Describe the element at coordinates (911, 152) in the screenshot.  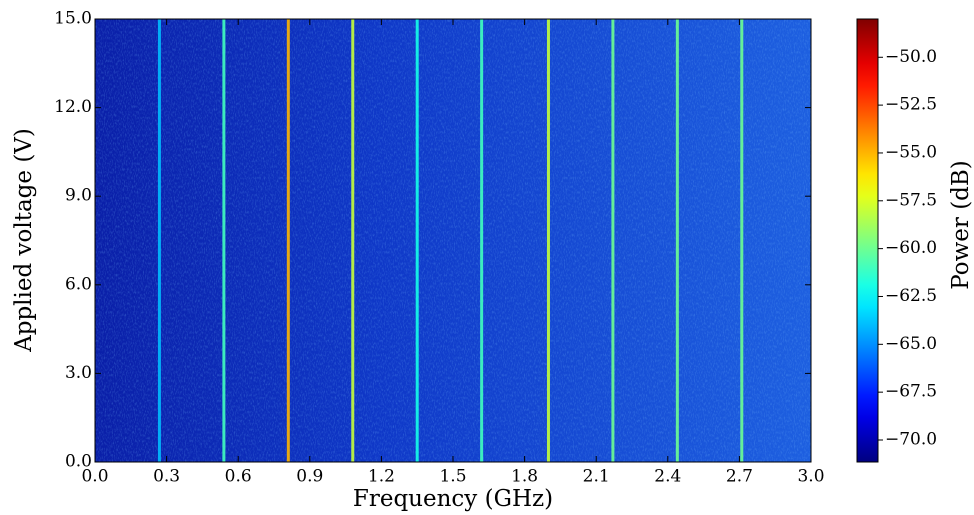
I see `colorbar-tick-label: −55.0` at that location.